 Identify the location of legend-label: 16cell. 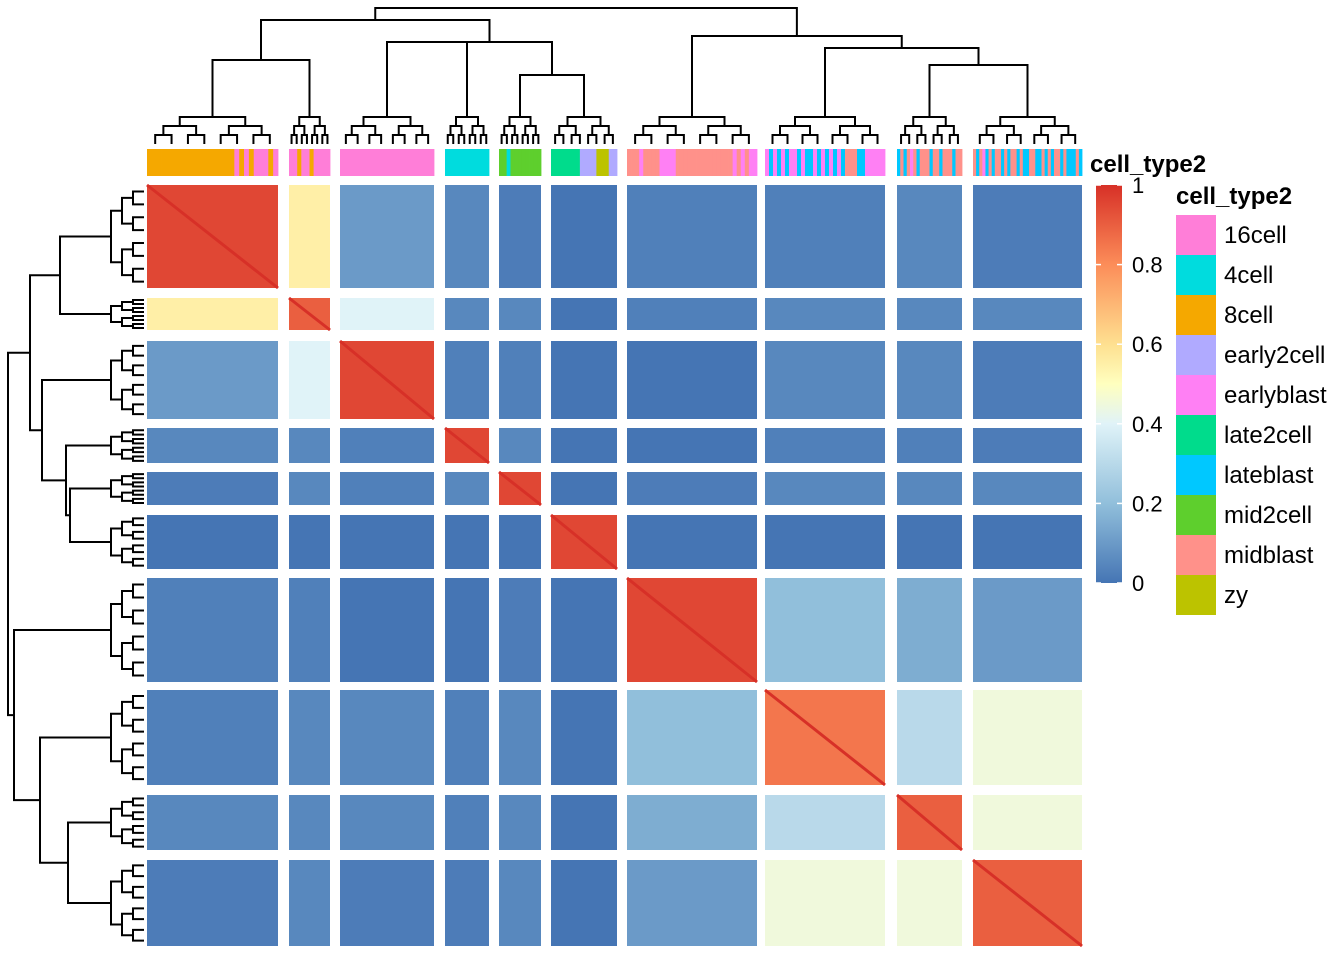
(1255, 235).